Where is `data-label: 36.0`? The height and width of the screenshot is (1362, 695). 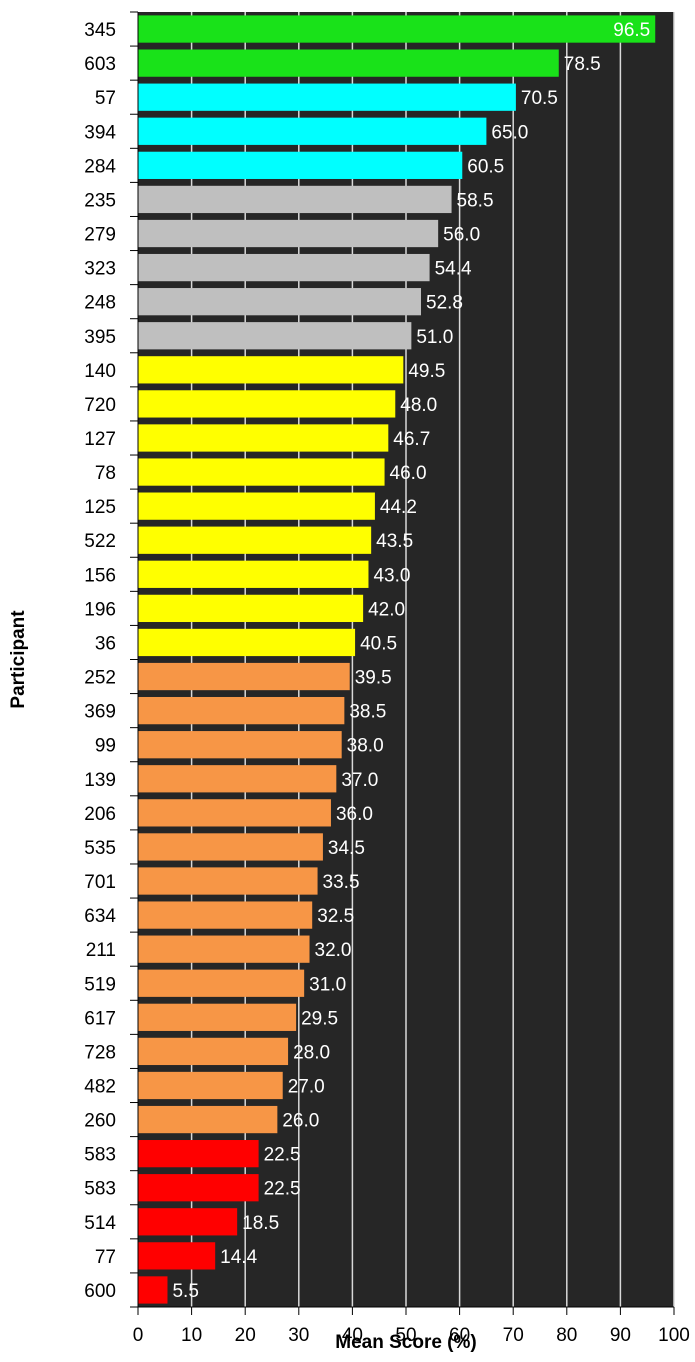
data-label: 36.0 is located at coordinates (354, 814).